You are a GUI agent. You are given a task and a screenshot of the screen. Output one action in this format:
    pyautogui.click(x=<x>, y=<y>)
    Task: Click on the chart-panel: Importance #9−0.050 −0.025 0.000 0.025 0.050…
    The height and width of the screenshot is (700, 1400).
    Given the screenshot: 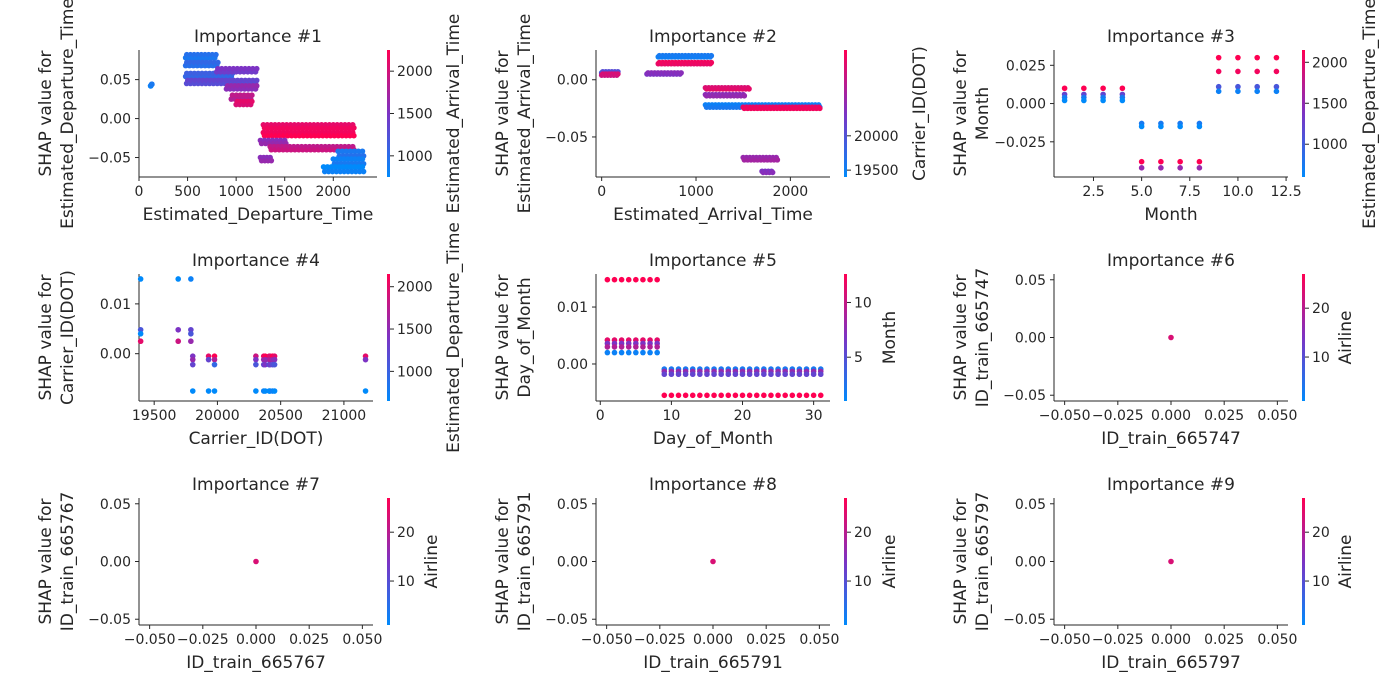 What is the action you would take?
    pyautogui.click(x=1153, y=574)
    